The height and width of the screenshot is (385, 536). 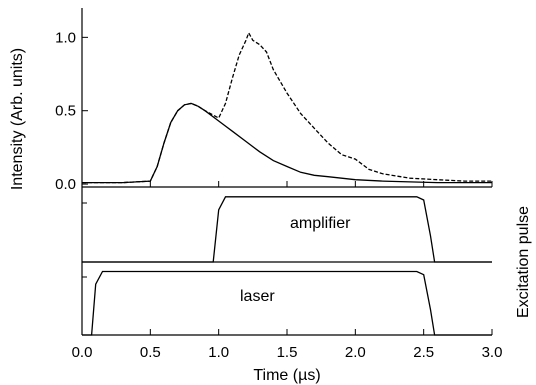 I want to click on x-tick-label: 2.0, so click(x=355, y=352).